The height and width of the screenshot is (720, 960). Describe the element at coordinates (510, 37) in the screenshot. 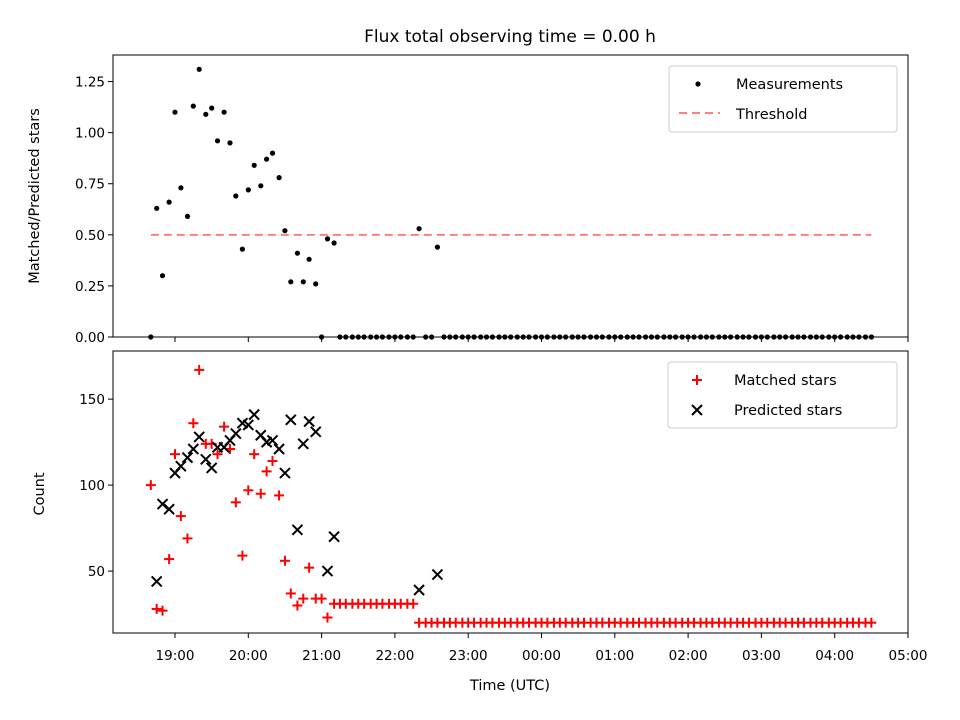

I see `chart-title: Flux total observing time = 0.00 h` at that location.